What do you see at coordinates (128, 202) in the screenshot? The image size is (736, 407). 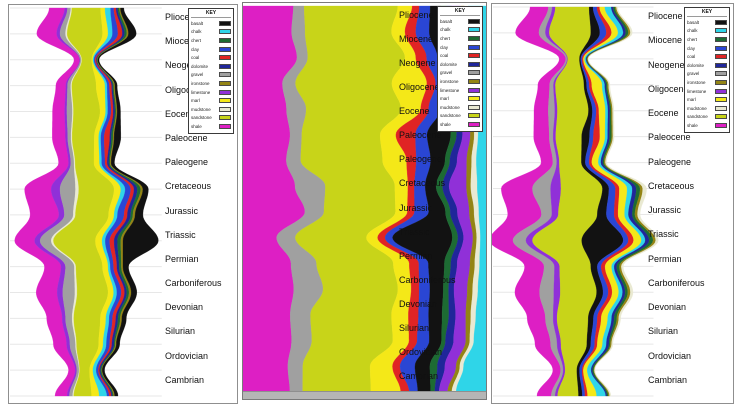 I see `stream-band-basalt` at bounding box center [128, 202].